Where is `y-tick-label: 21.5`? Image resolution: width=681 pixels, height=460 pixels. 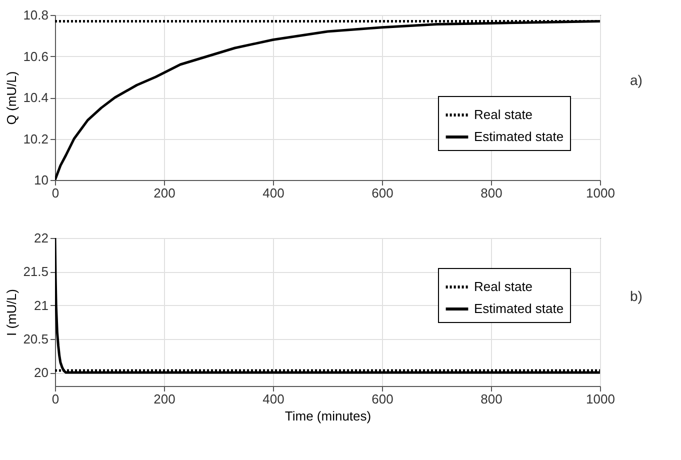
y-tick-label: 21.5 is located at coordinates (35, 272).